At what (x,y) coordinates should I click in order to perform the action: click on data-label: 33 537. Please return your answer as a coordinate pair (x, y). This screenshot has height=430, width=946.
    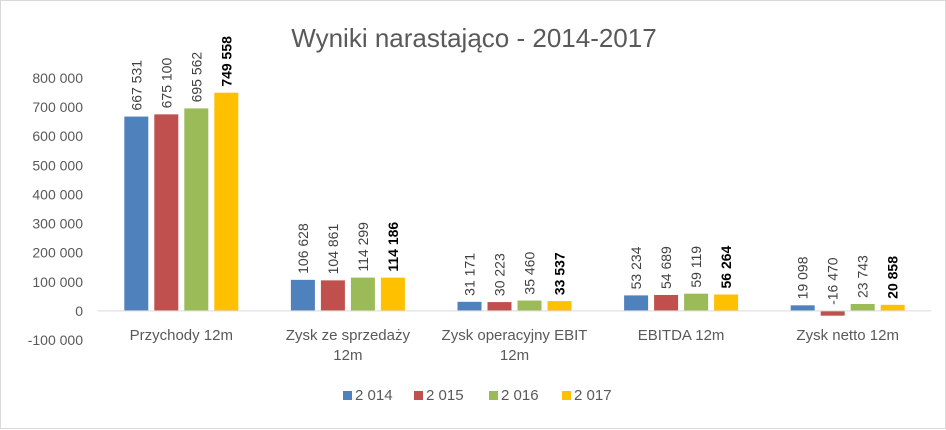
    Looking at the image, I should click on (560, 273).